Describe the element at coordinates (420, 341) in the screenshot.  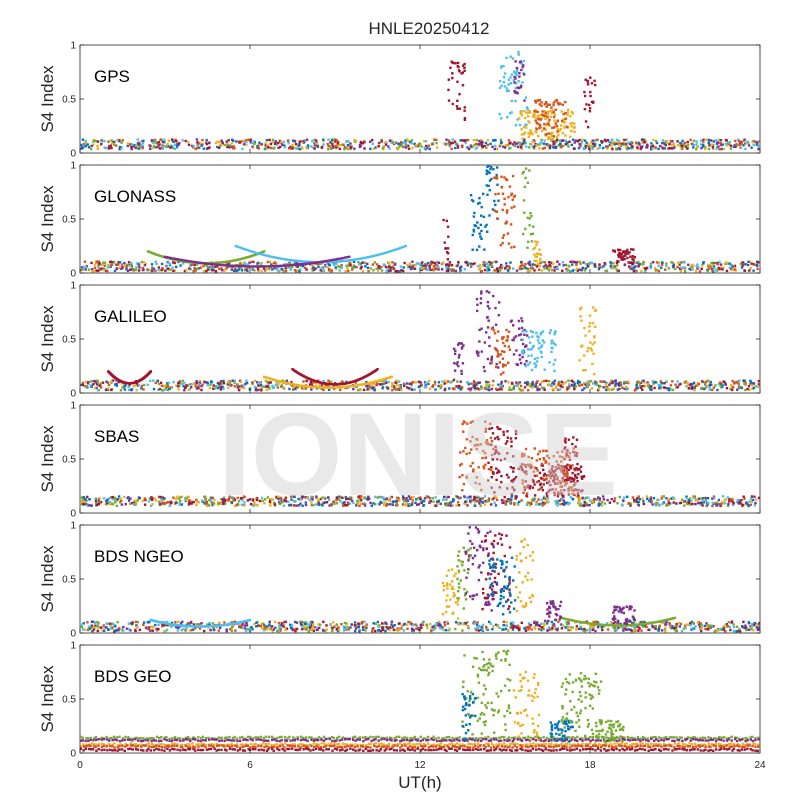
I see `scatter-points` at that location.